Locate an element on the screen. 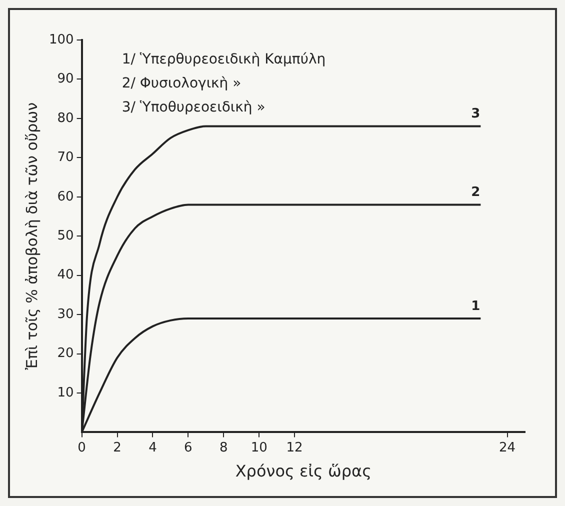 The height and width of the screenshot is (506, 565). annotation: 2/ Φυσιολογικὴ » is located at coordinates (182, 84).